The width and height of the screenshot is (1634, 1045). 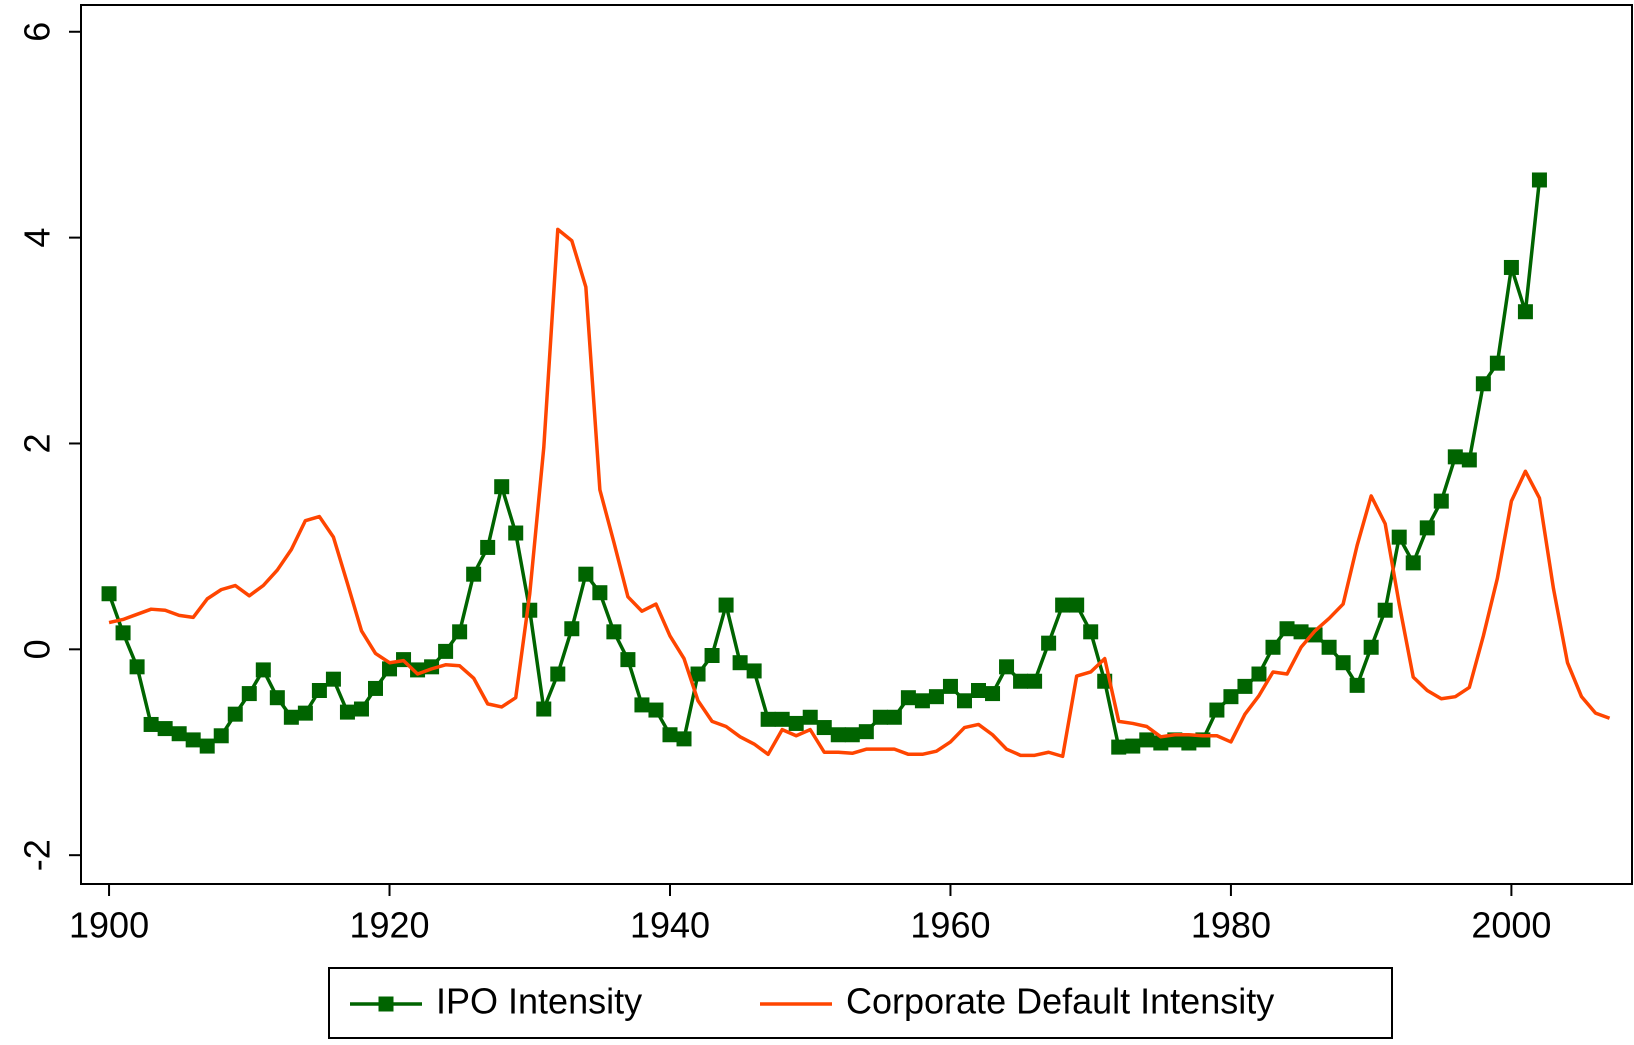 What do you see at coordinates (1511, 925) in the screenshot?
I see `x-tick-label: 2000` at bounding box center [1511, 925].